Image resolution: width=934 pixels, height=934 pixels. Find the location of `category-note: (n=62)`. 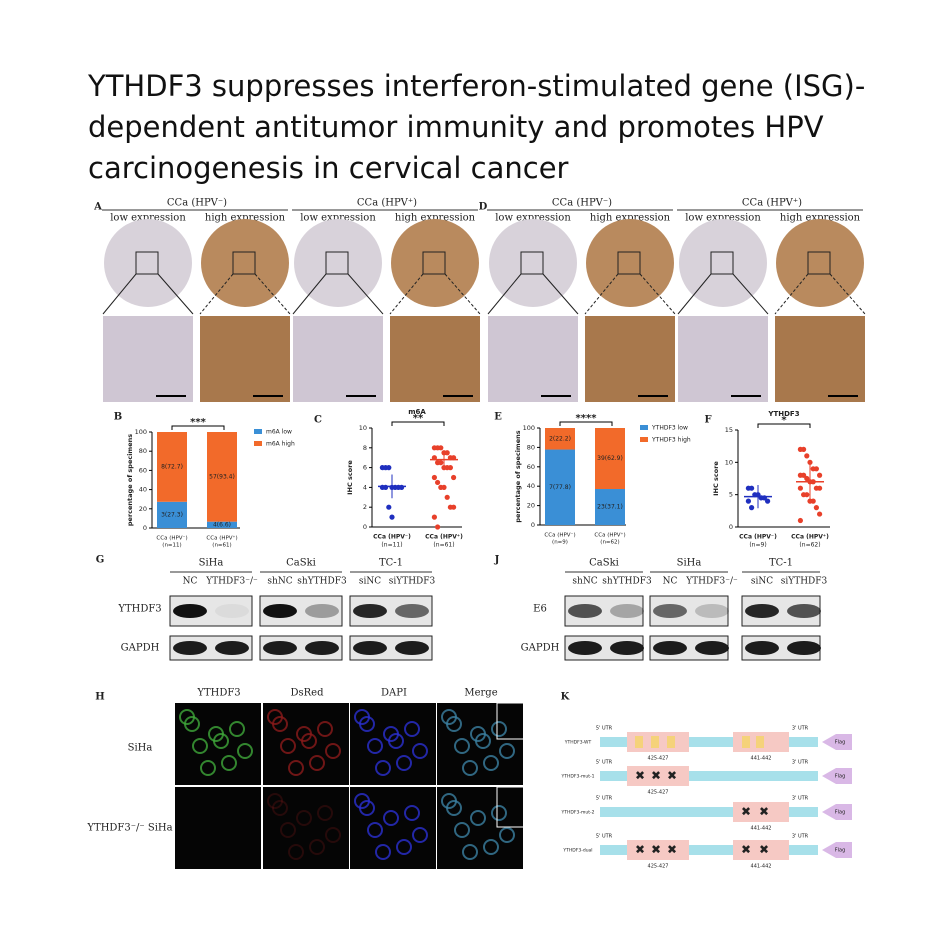

category-note: (n=62) is located at coordinates (809, 545).